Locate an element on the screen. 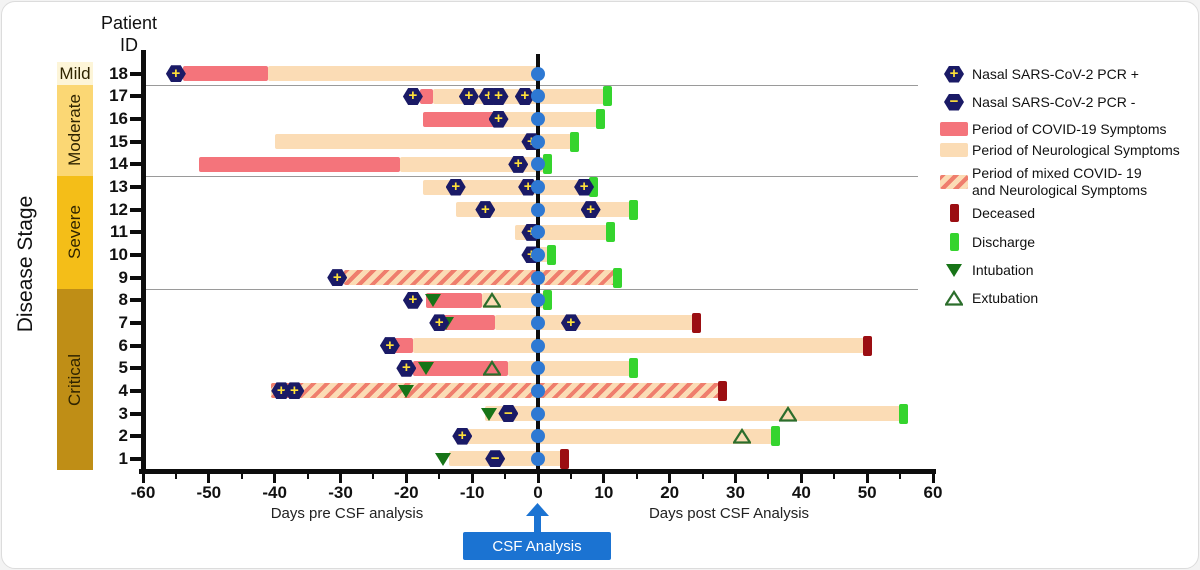 The image size is (1200, 570). patient-id-label: 6 is located at coordinates (123, 345).